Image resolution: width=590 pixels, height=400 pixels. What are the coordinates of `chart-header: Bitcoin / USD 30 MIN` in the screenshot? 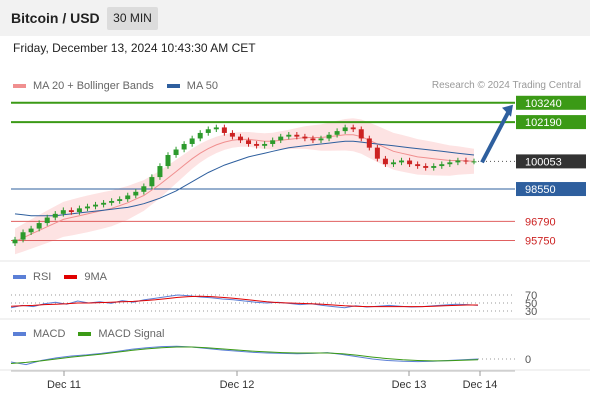 It's located at (295, 18).